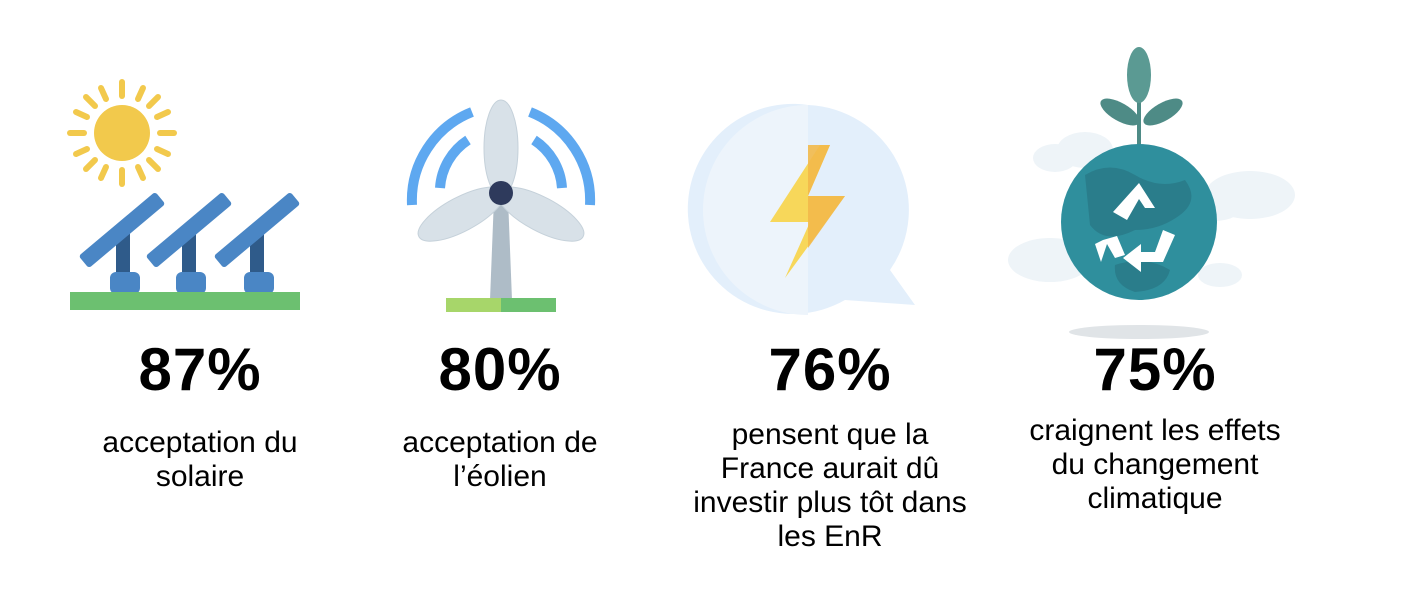 This screenshot has height=594, width=1422. I want to click on lightning-bubble-icon, so click(801, 209).